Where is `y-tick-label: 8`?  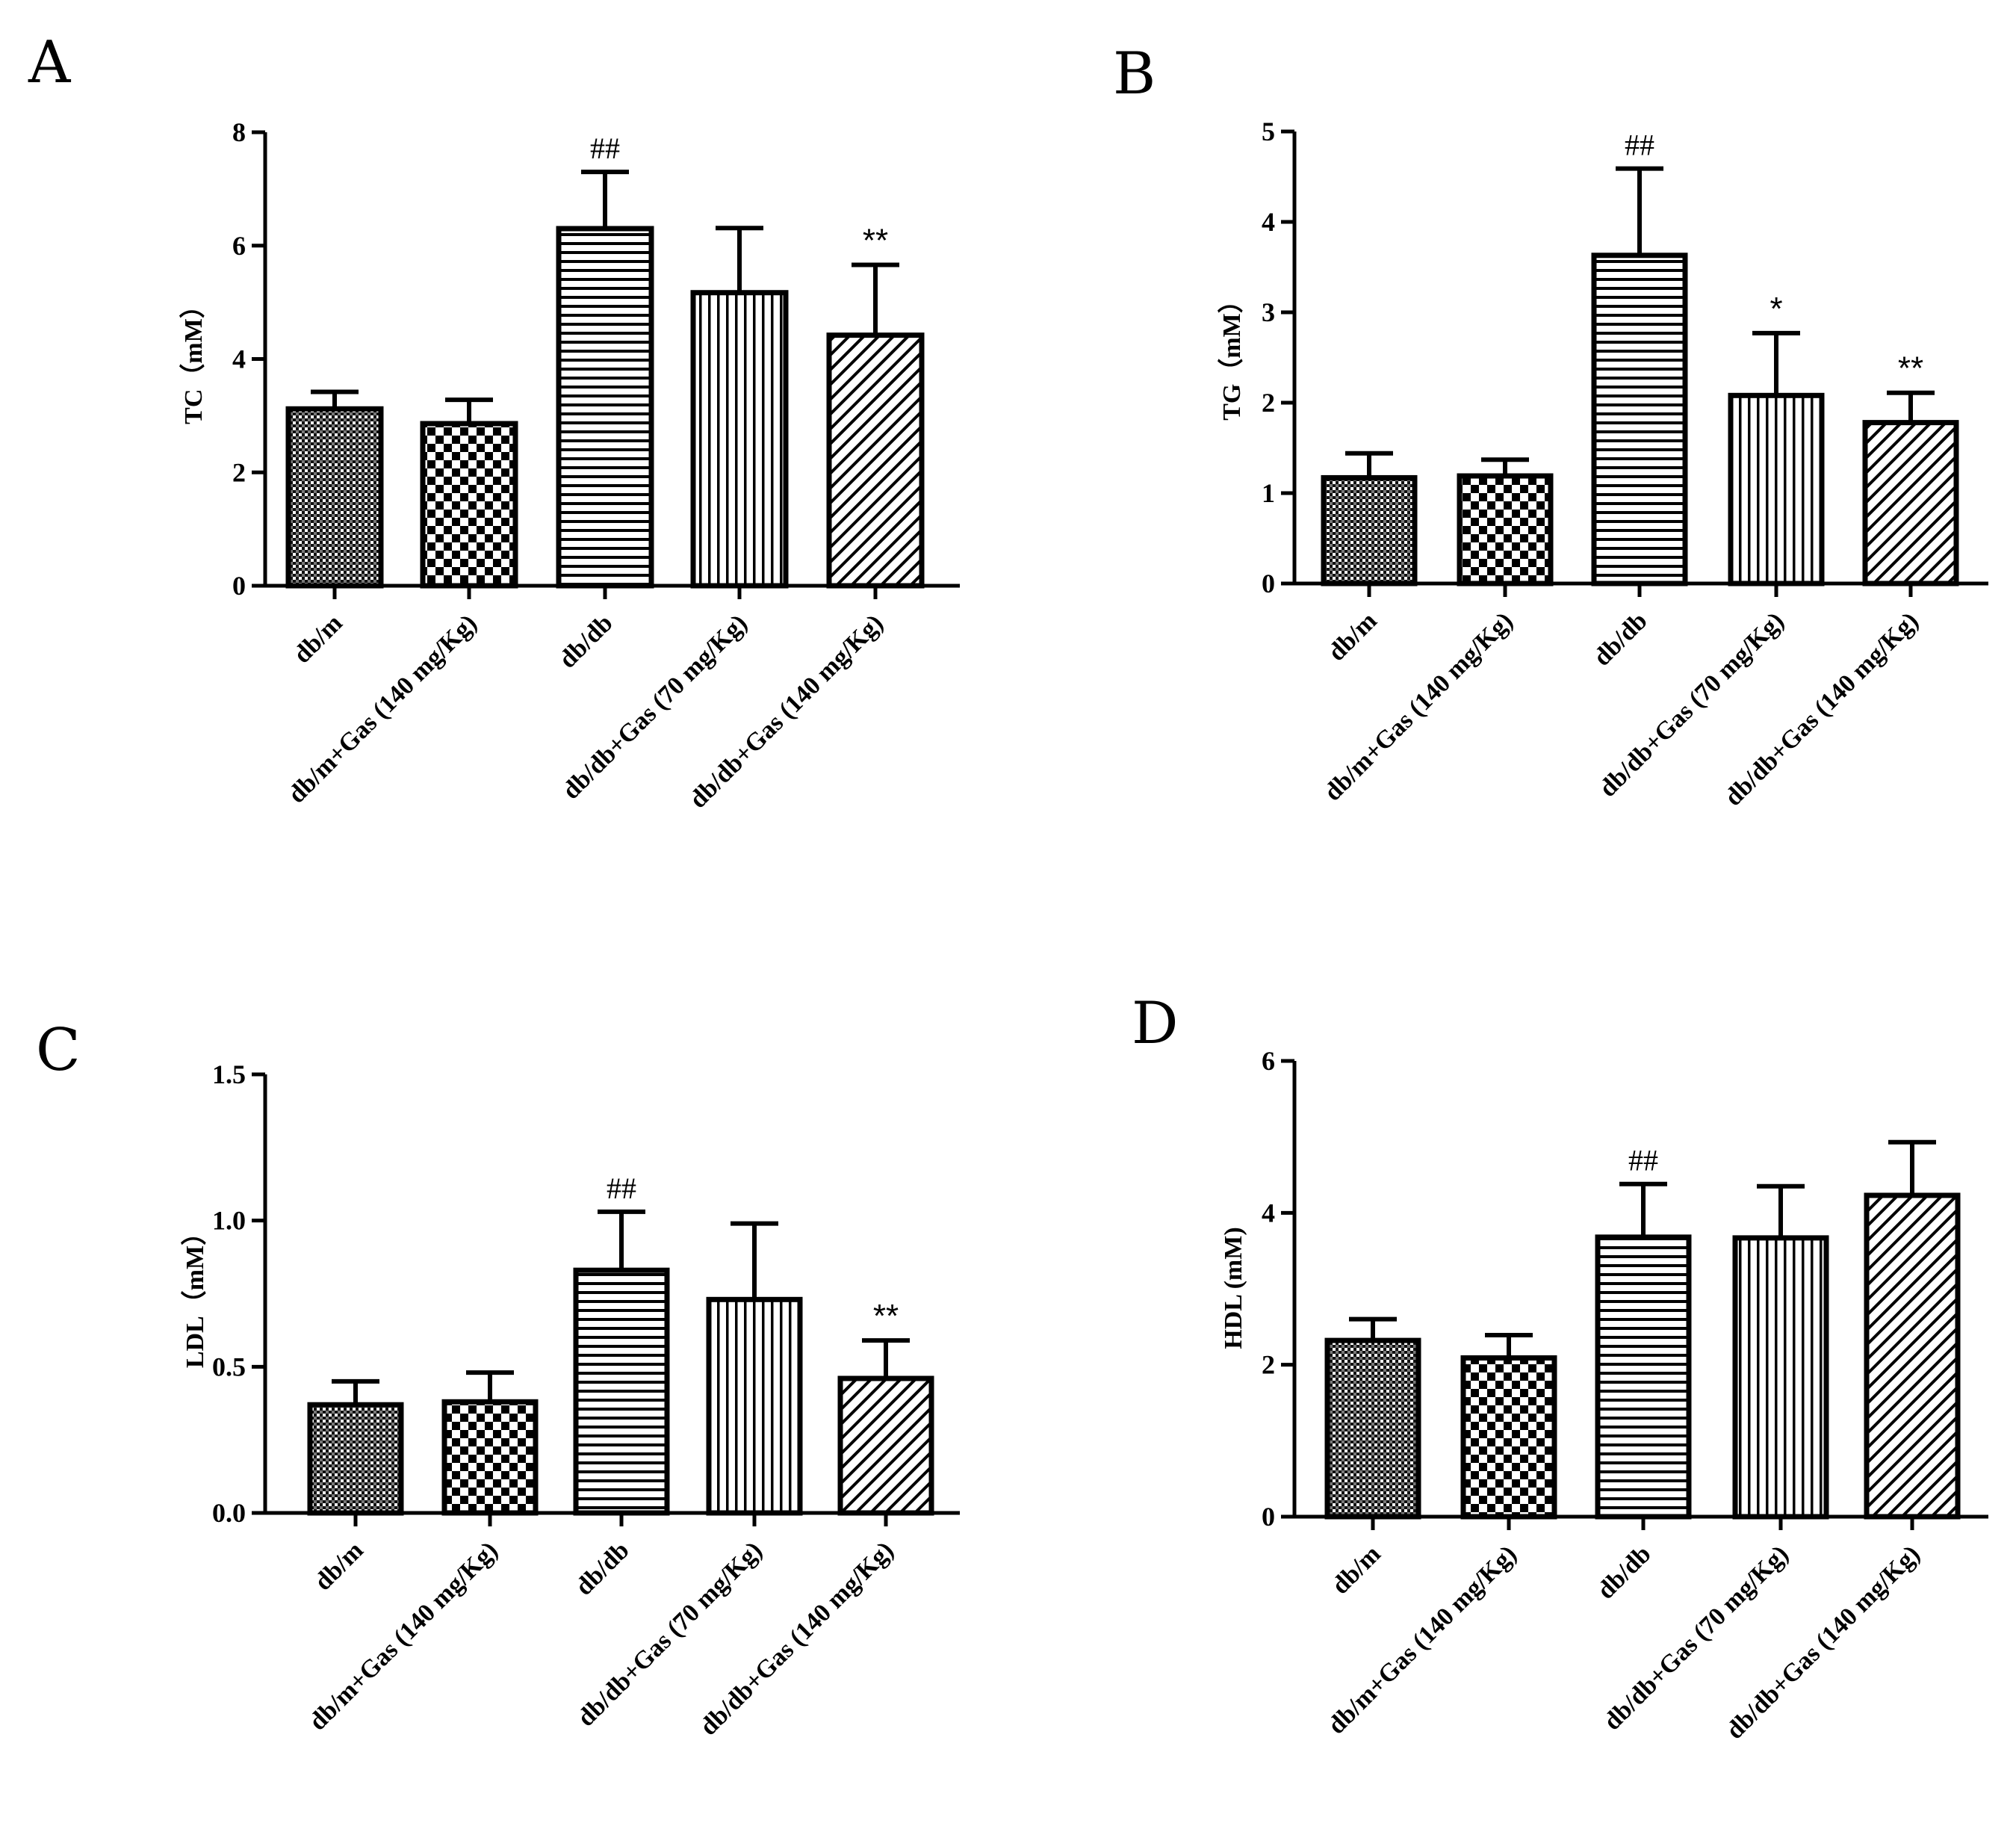 y-tick-label: 8 is located at coordinates (239, 132).